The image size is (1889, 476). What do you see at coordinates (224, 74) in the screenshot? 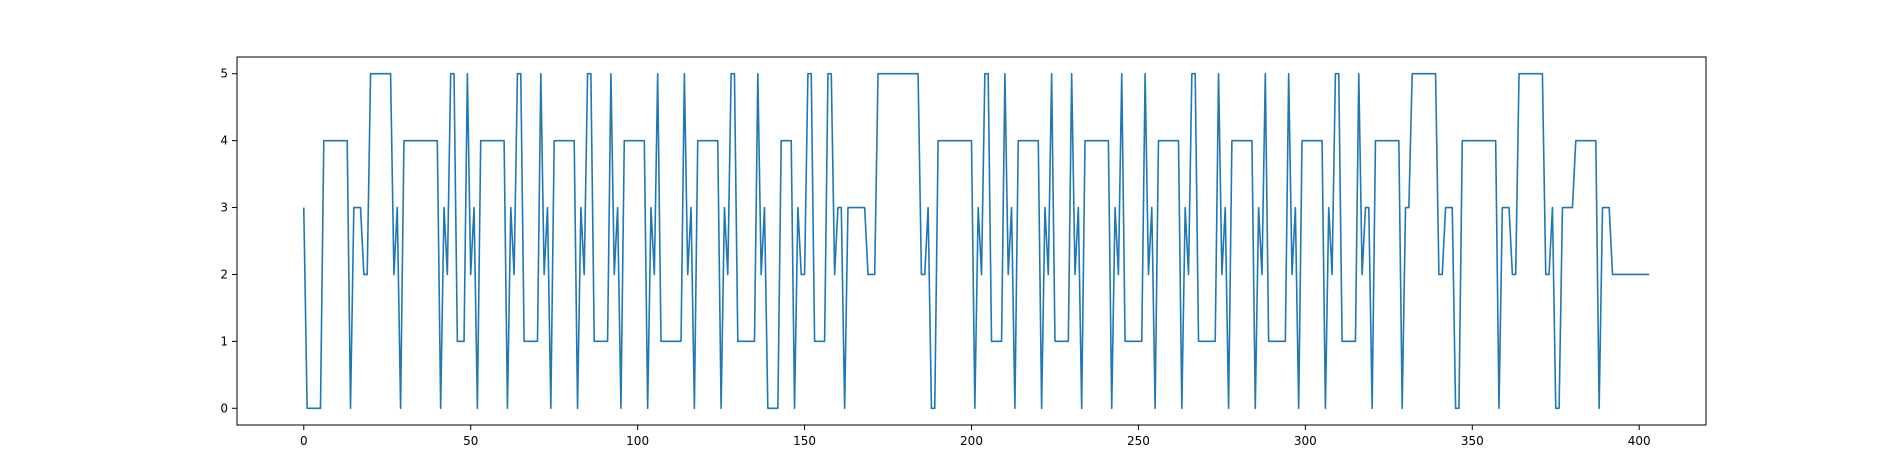
I see `y-tick-label: 5` at bounding box center [224, 74].